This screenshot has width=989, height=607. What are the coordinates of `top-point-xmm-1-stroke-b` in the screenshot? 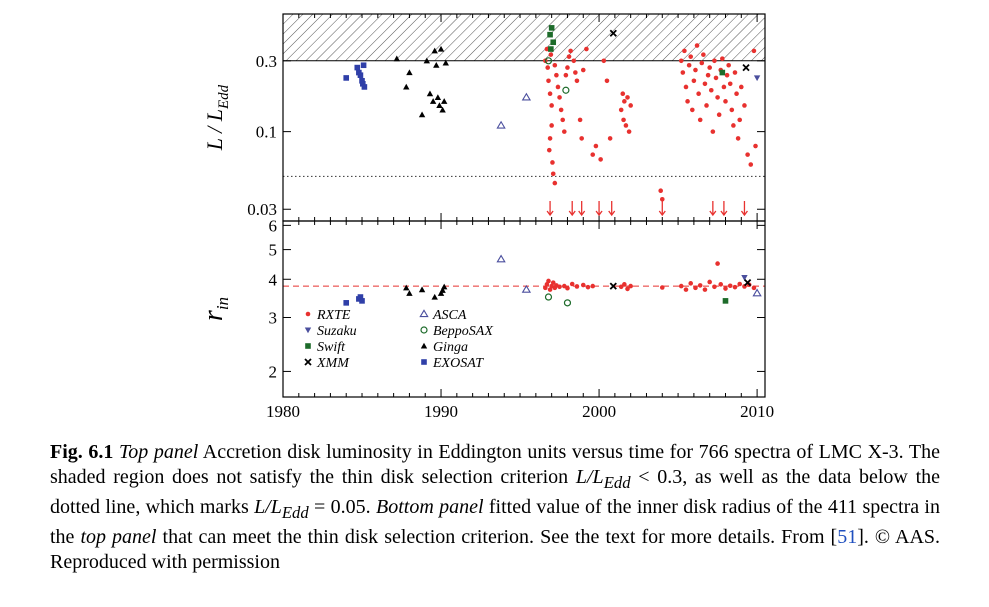 It's located at (746, 67).